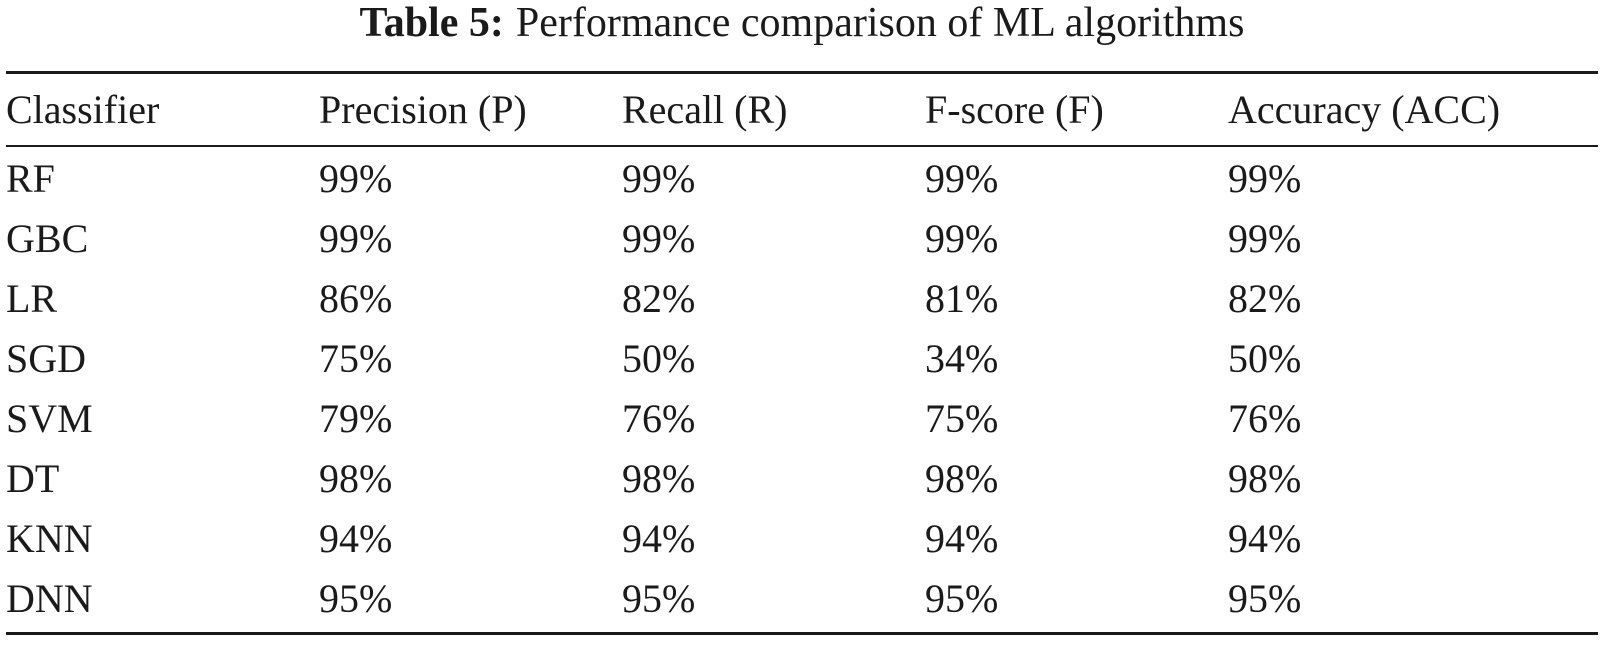 The width and height of the screenshot is (1604, 658). What do you see at coordinates (30, 178) in the screenshot?
I see `classifier-cell: RF` at bounding box center [30, 178].